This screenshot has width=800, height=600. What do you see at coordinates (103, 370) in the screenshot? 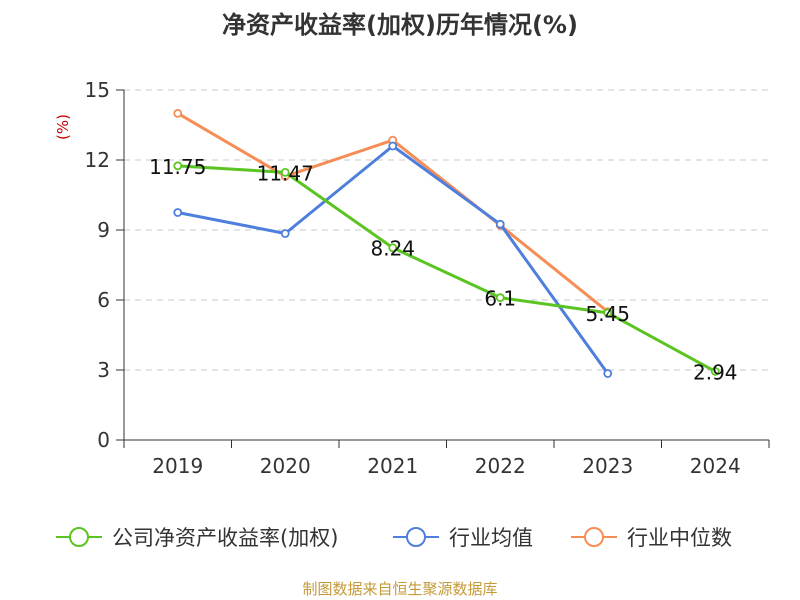
I see `y-tick-label: 3` at bounding box center [103, 370].